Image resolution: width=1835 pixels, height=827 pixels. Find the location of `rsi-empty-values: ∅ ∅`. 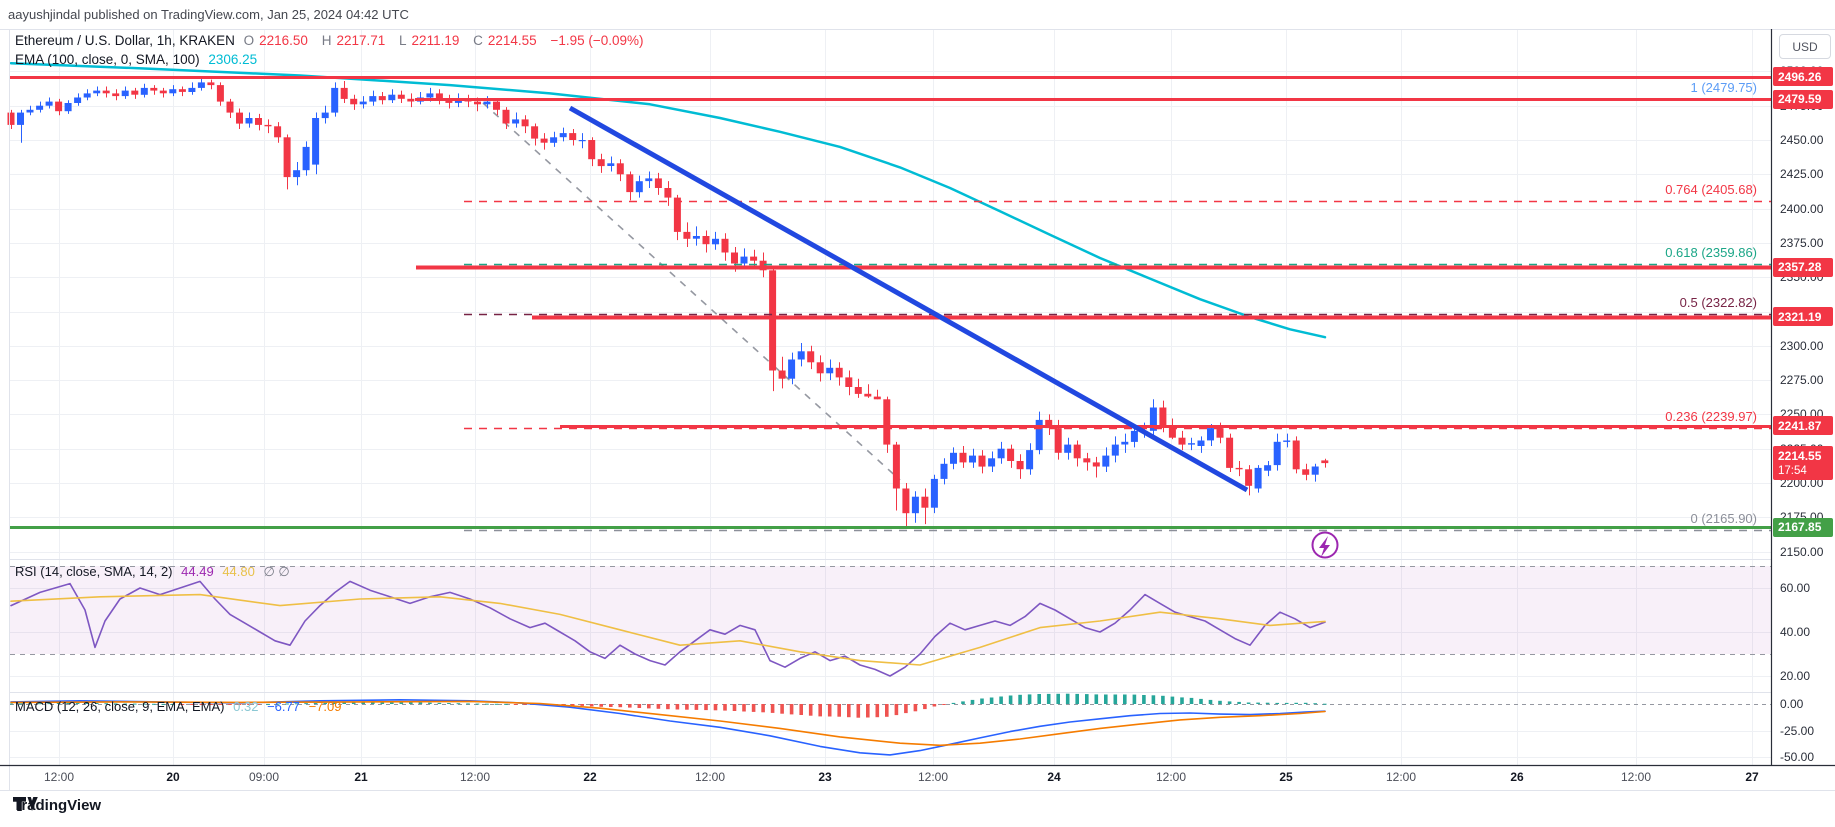

rsi-empty-values: ∅ ∅ is located at coordinates (276, 571).